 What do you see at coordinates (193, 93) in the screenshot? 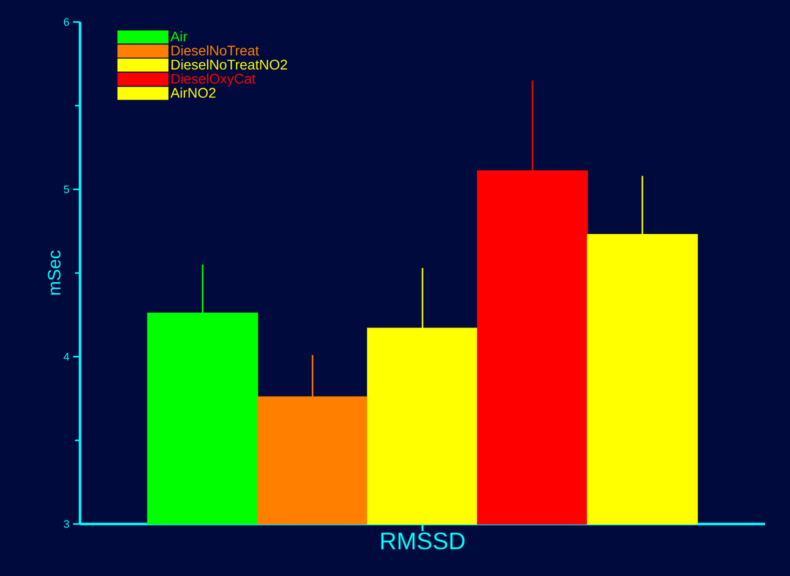
I see `legend-label: AirNO2` at bounding box center [193, 93].